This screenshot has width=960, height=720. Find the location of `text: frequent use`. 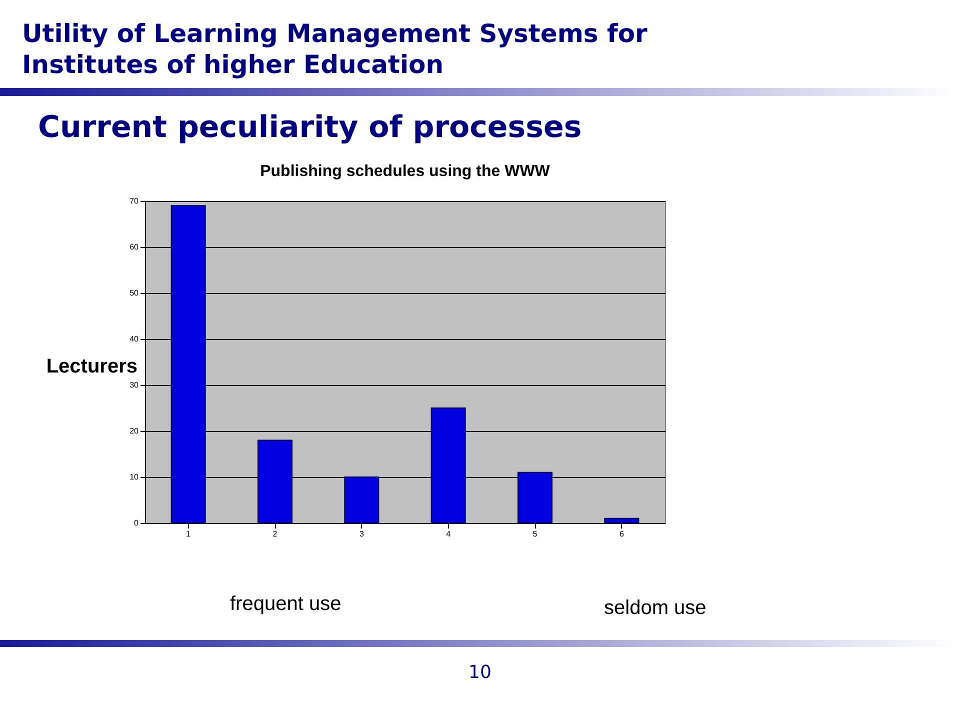

text: frequent use is located at coordinates (286, 604).